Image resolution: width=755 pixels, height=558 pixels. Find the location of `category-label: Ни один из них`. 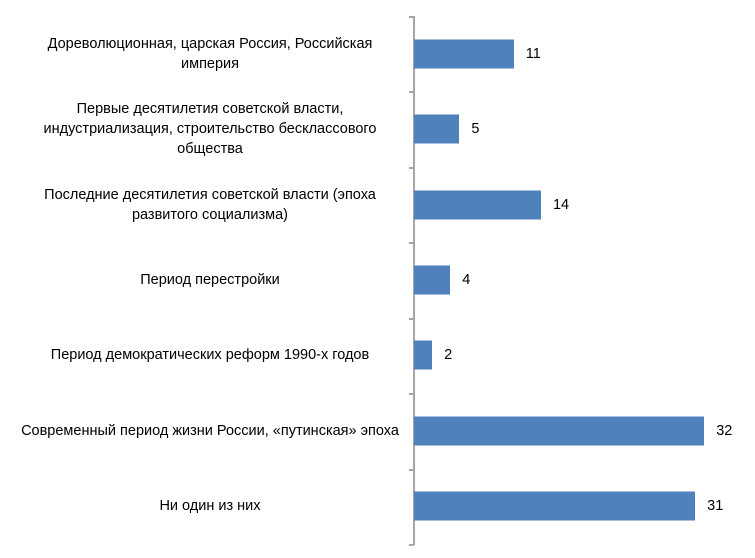

category-label: Ни один из них is located at coordinates (210, 506).